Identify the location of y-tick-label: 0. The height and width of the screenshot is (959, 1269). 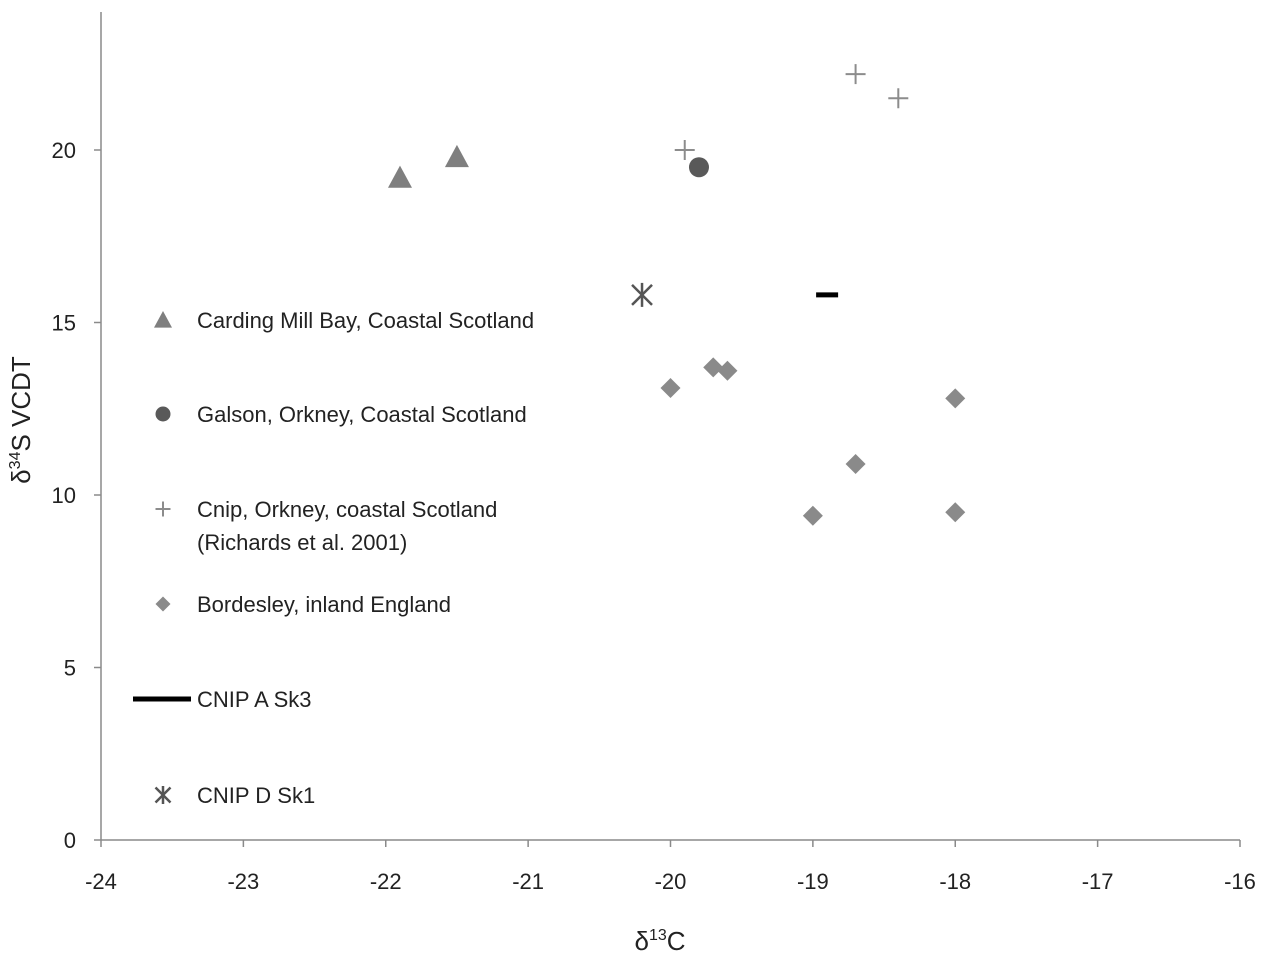
(70, 840).